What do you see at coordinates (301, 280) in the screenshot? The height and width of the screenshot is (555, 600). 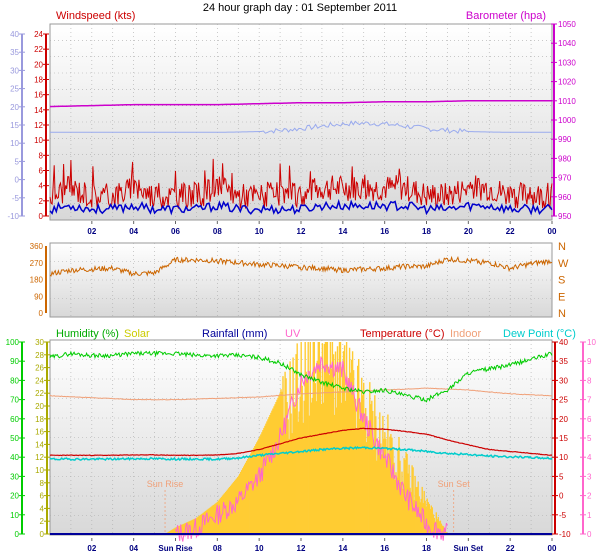 I see `direction-panel-grid` at bounding box center [301, 280].